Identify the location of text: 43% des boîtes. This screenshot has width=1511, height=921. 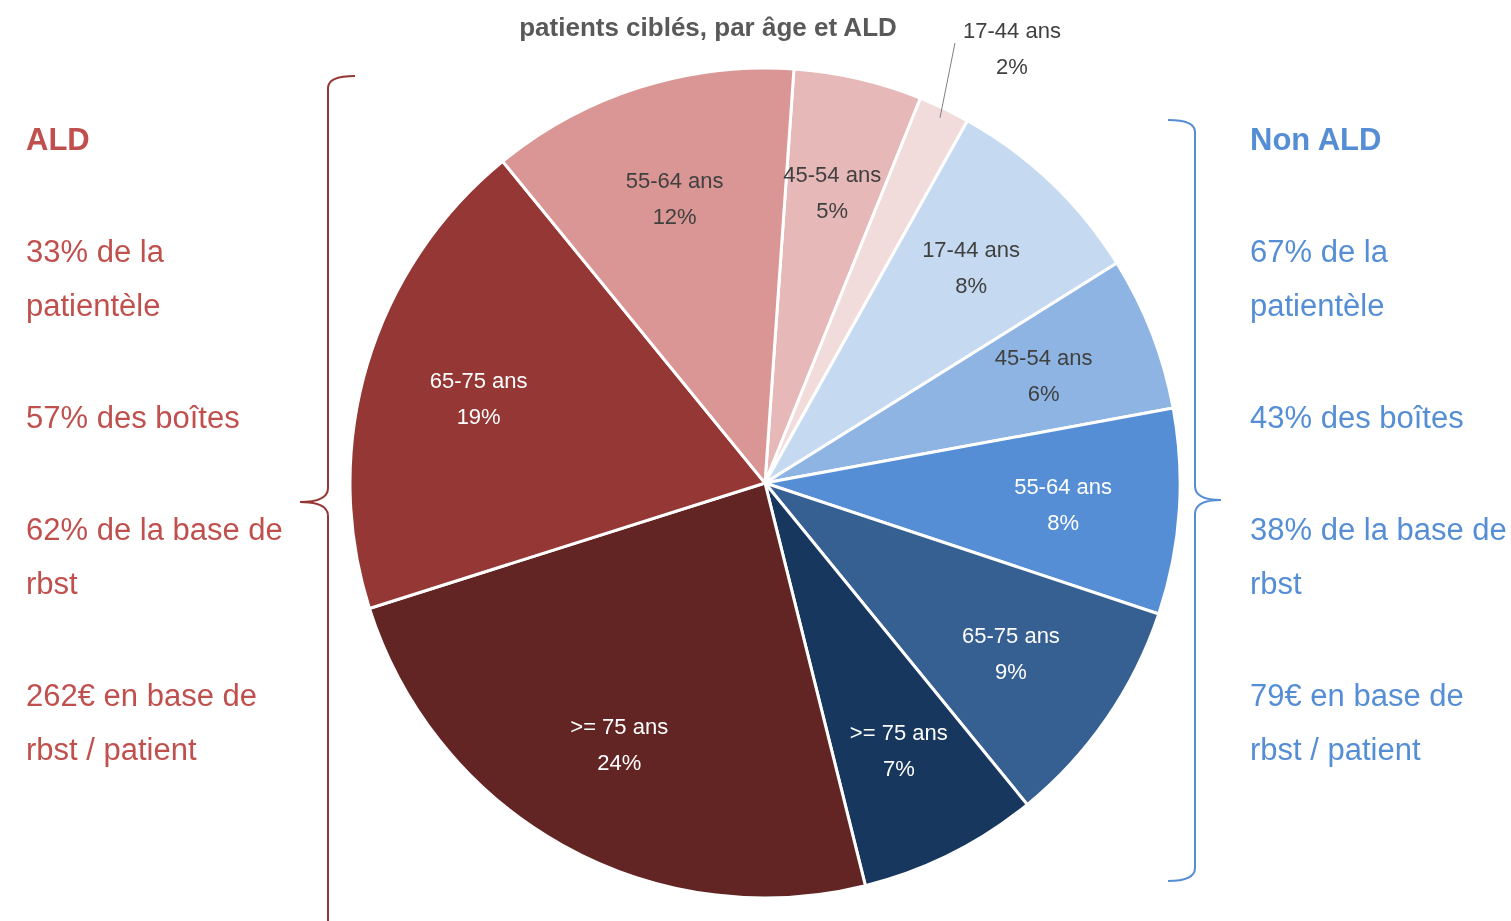
(1357, 418).